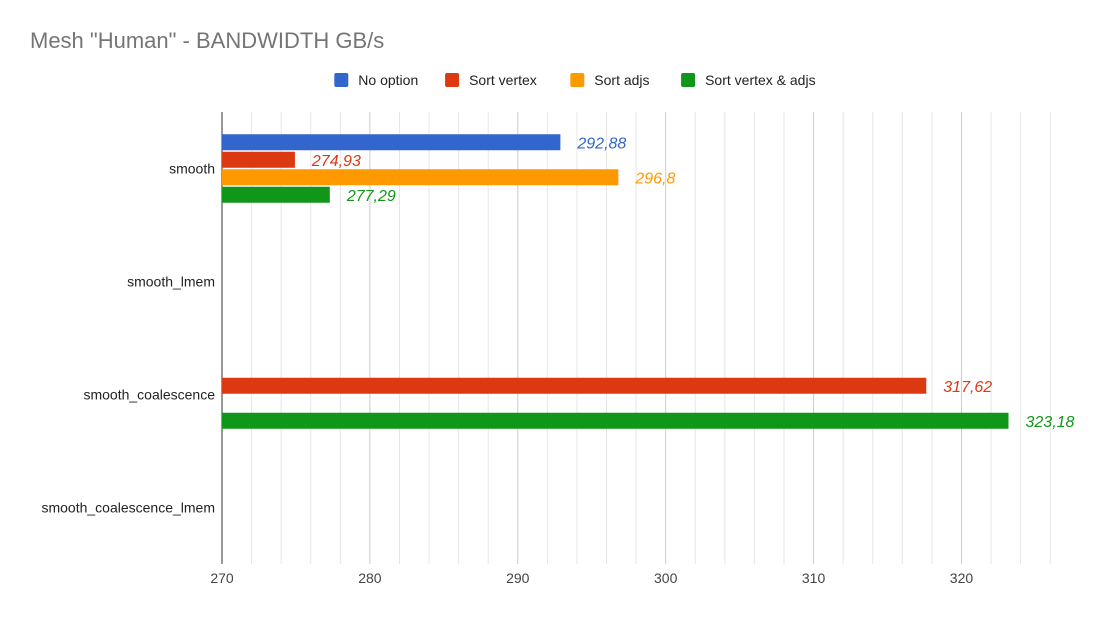  I want to click on legend-swatch-sort-vertex, so click(452, 80).